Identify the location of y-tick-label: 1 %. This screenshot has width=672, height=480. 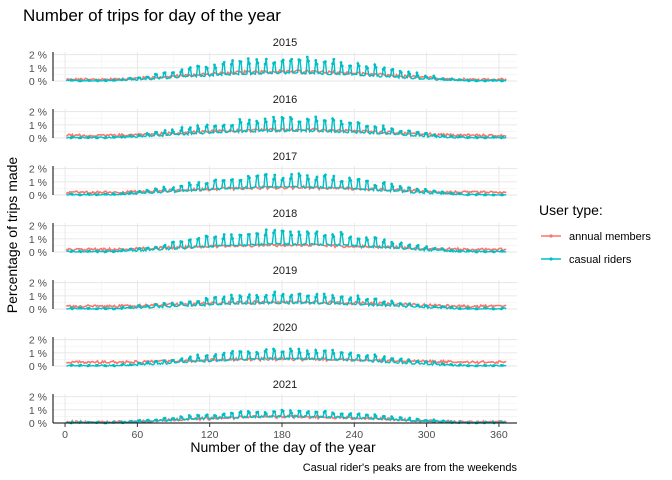
(38, 354).